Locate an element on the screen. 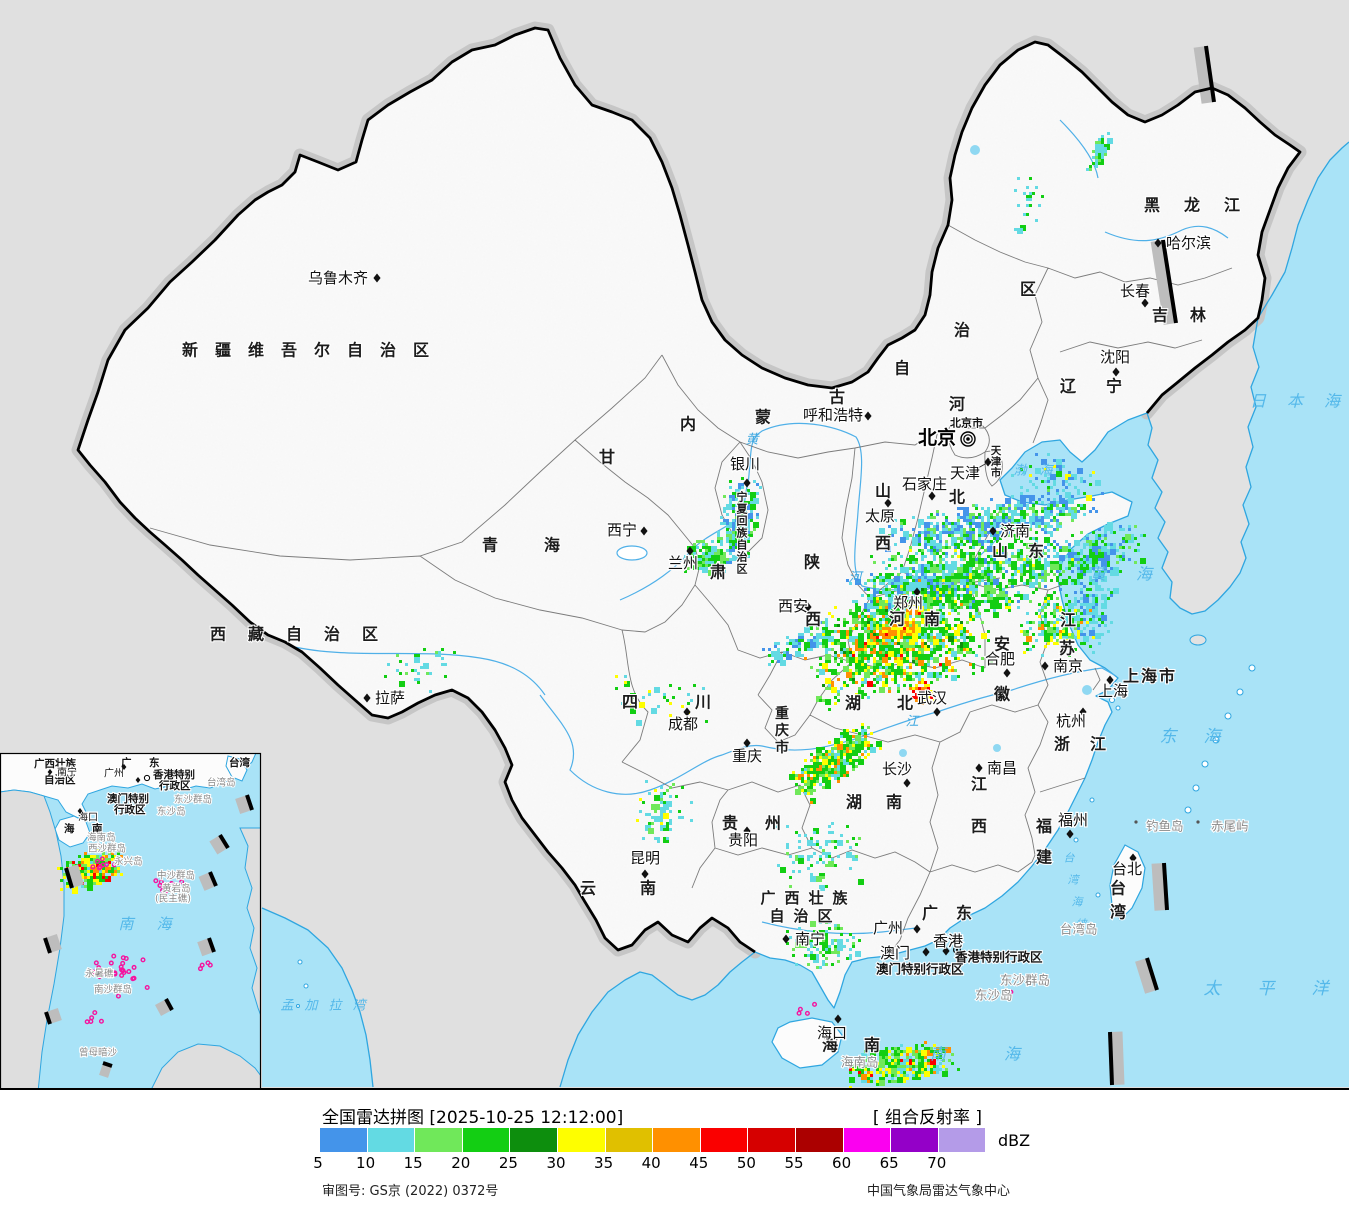 This screenshot has width=1349, height=1208. taihu-lake is located at coordinates (1087, 690).